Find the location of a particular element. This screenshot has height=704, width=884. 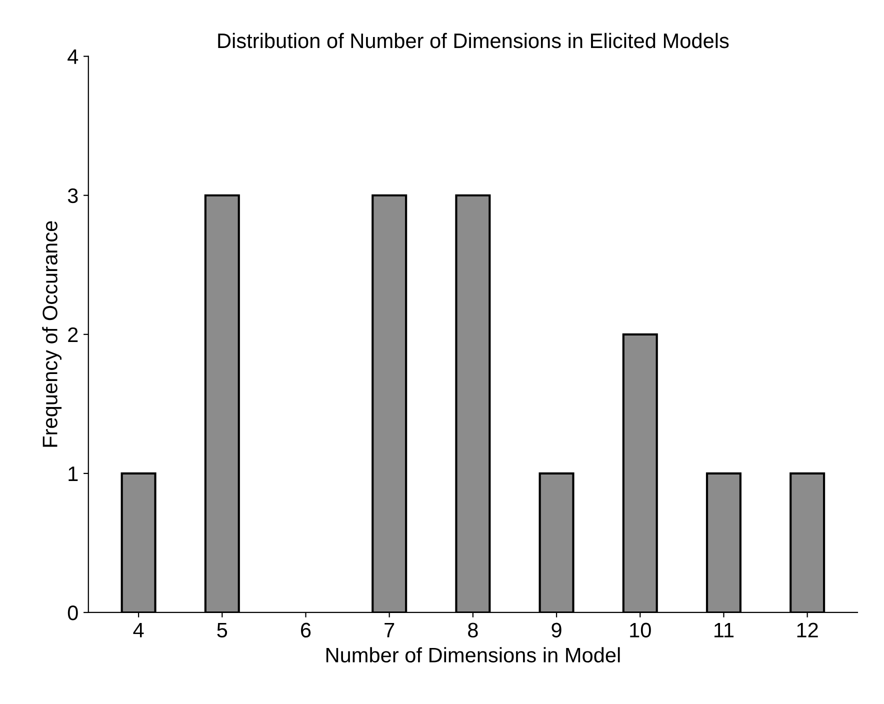

x-tick-label: 7 is located at coordinates (389, 630).